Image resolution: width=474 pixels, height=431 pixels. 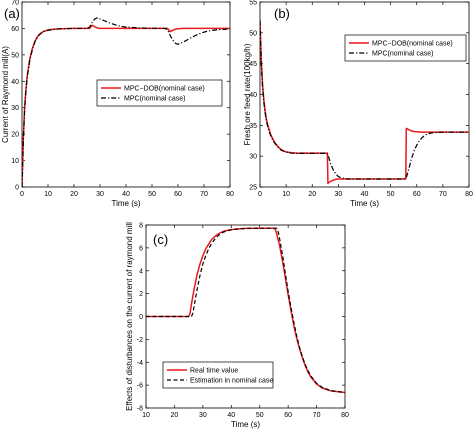 What do you see at coordinates (141, 271) in the screenshot?
I see `y-tick-label: 4` at bounding box center [141, 271].